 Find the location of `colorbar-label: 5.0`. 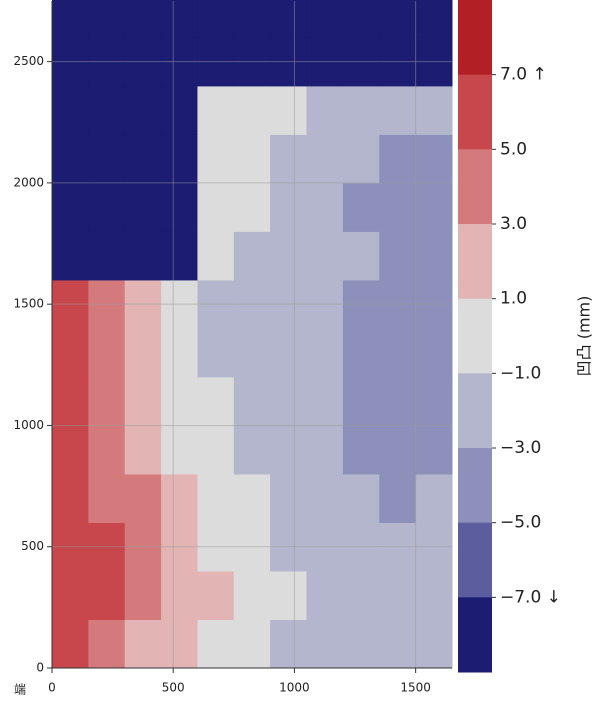

colorbar-label: 5.0 is located at coordinates (513, 149).